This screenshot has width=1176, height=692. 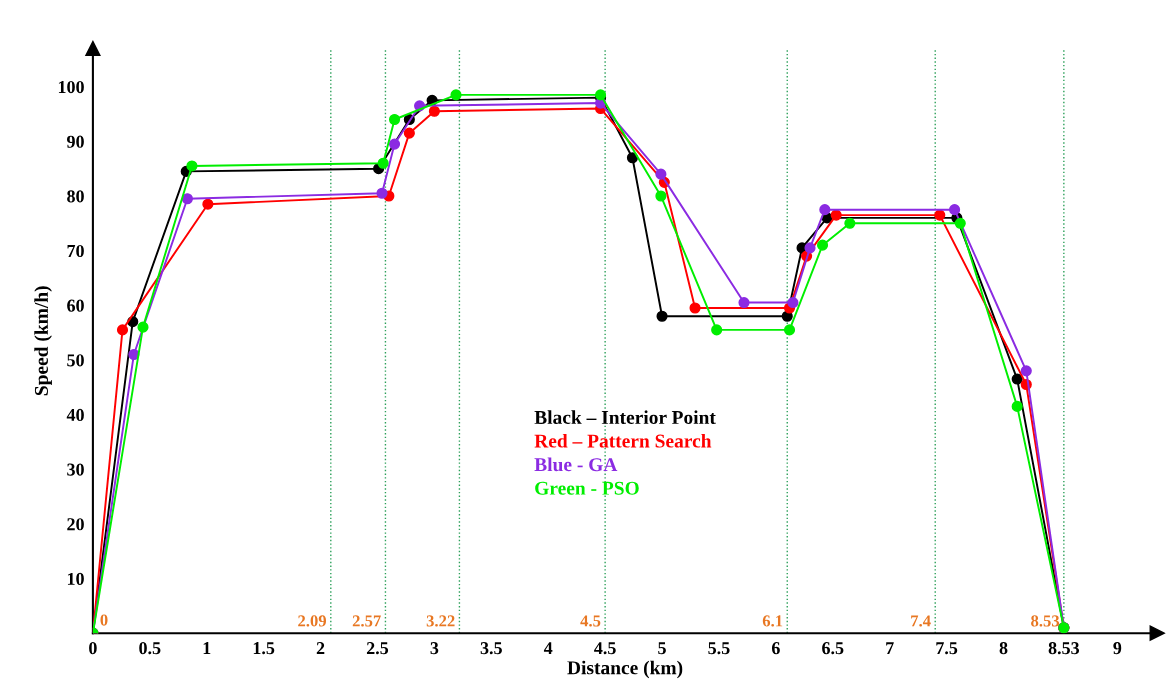 What do you see at coordinates (43, 341) in the screenshot?
I see `y-axis-title: Speed (km/h)` at bounding box center [43, 341].